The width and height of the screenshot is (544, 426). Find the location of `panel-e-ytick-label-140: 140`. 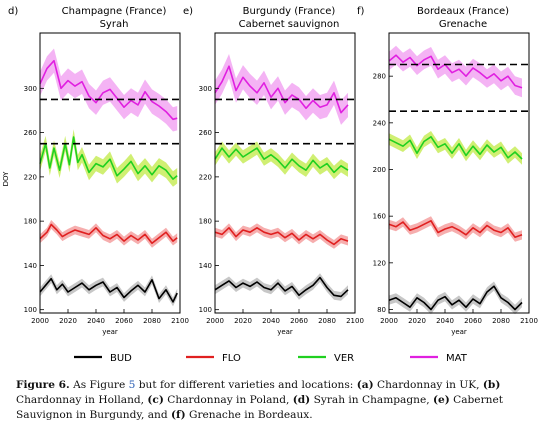

panel-e-ytick-label-140: 140 is located at coordinates (205, 266).